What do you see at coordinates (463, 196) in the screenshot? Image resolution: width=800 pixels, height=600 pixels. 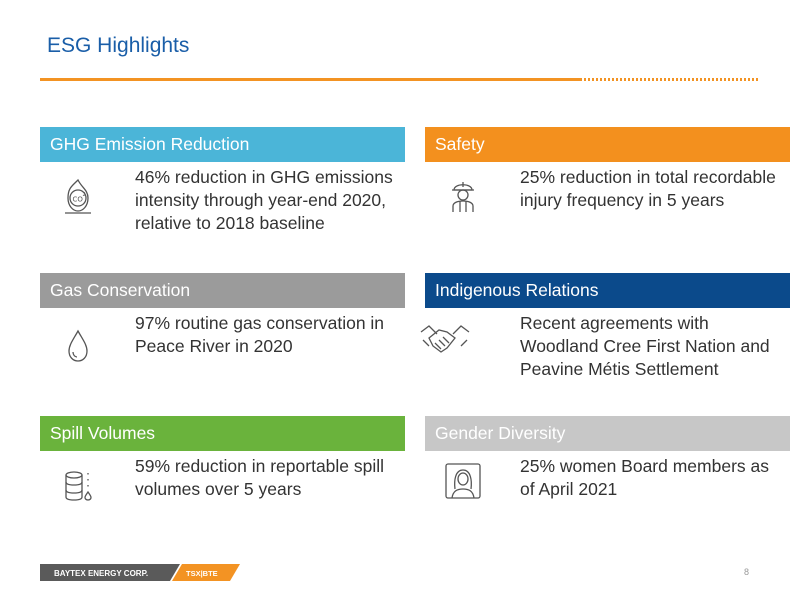 I see `hard-hat-worker-icon` at bounding box center [463, 196].